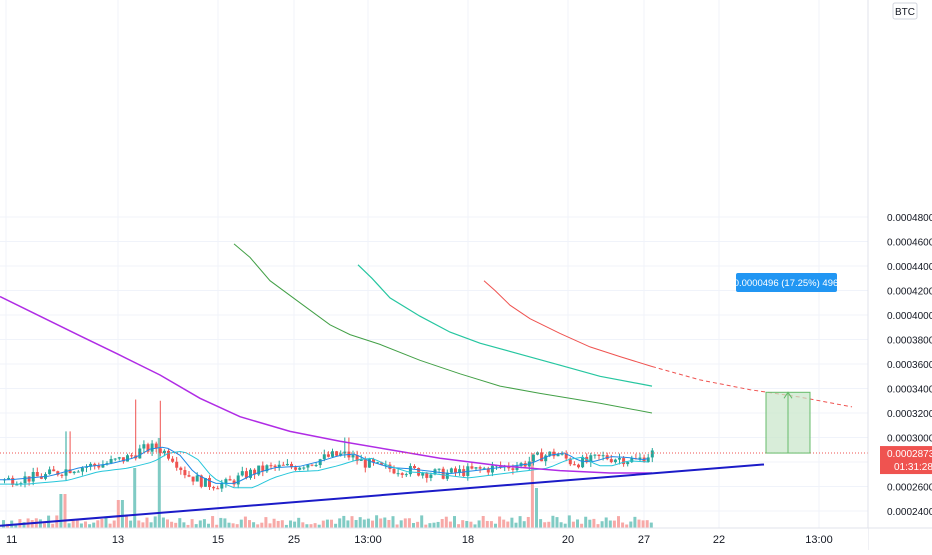 The width and height of the screenshot is (932, 555). Describe the element at coordinates (294, 540) in the screenshot. I see `time-axis-tick-label: 25` at that location.